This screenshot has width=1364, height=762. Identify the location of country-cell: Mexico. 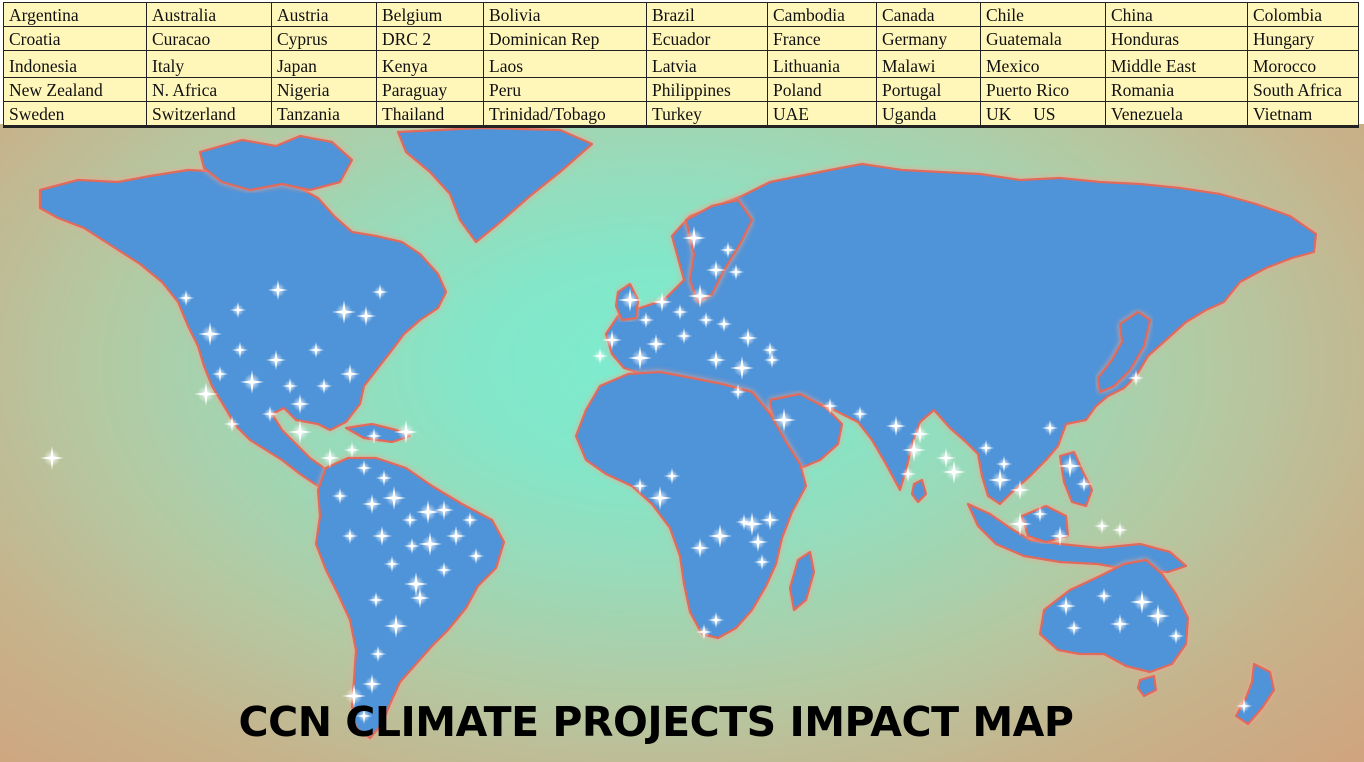
(1043, 64).